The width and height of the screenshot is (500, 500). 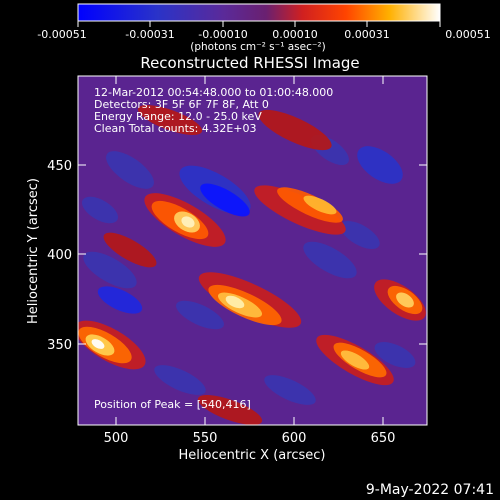 What do you see at coordinates (116, 438) in the screenshot?
I see `x-tick-label: 500` at bounding box center [116, 438].